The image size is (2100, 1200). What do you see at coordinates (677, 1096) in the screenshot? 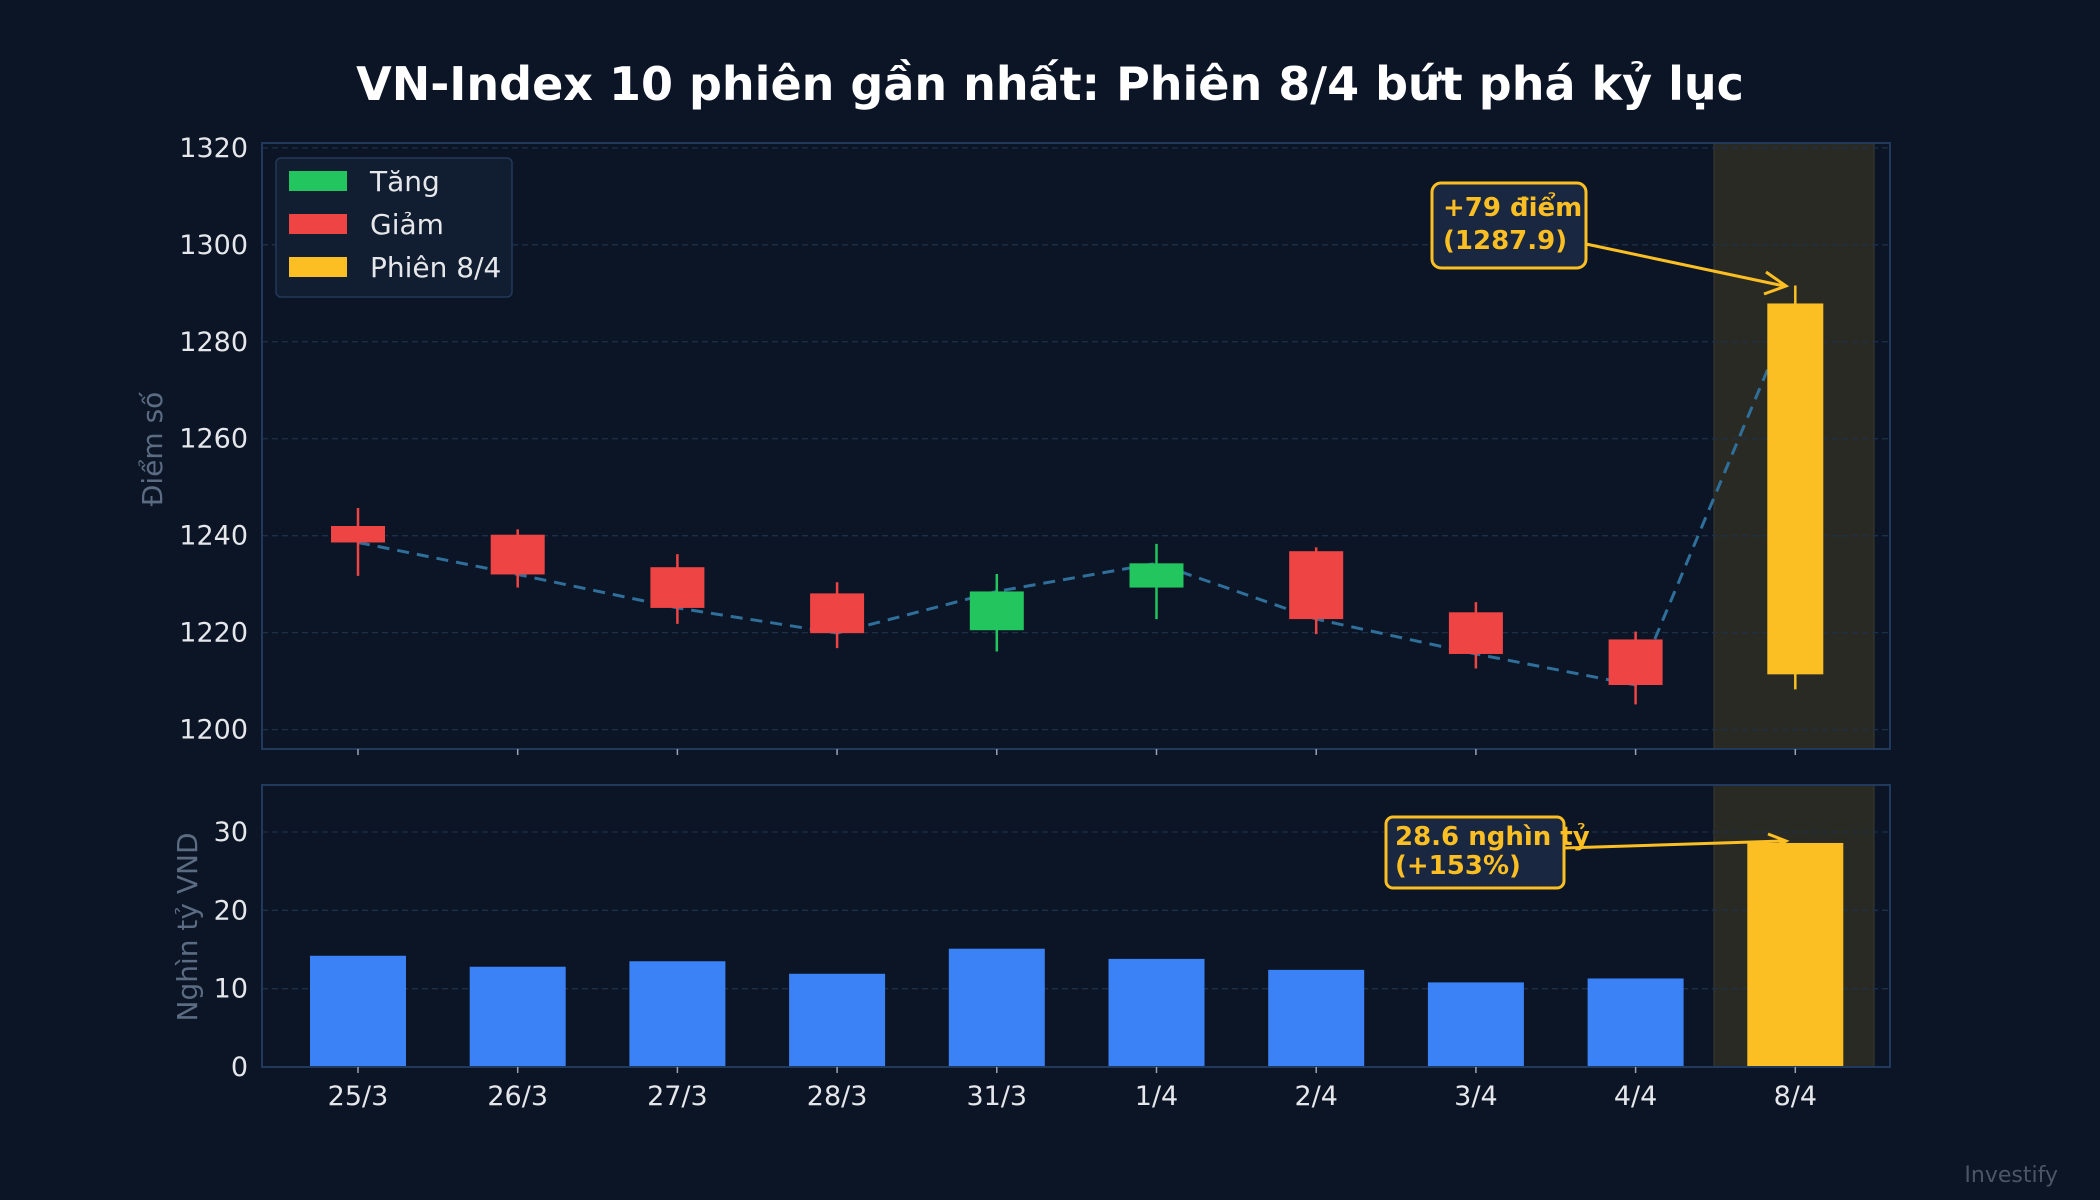
I see `x-tick-label: 27/3` at bounding box center [677, 1096].